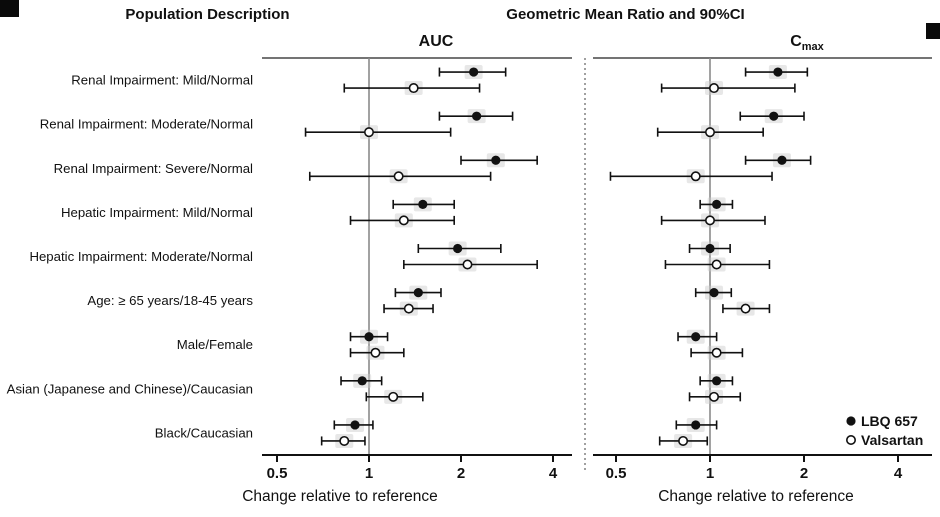  I want to click on category-label: Hepatic Impairment: Moderate/Normal, so click(141, 256).